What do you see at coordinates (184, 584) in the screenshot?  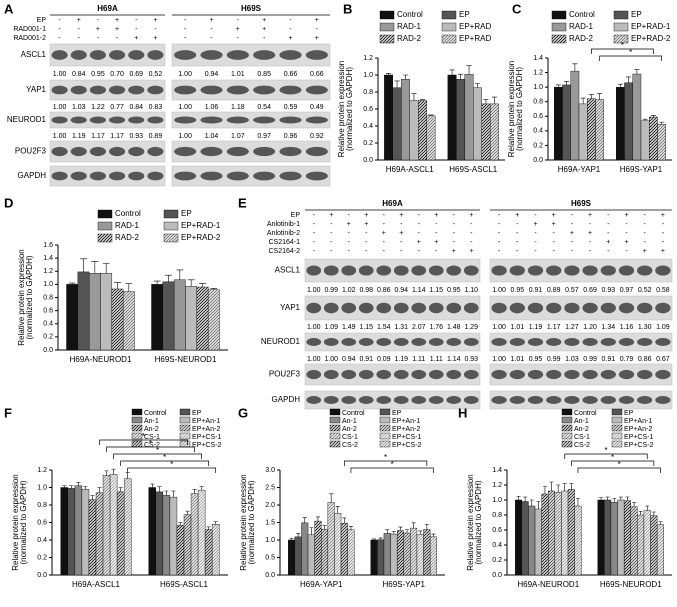 I see `x-tick-label: H69S-ASCL1` at bounding box center [184, 584].